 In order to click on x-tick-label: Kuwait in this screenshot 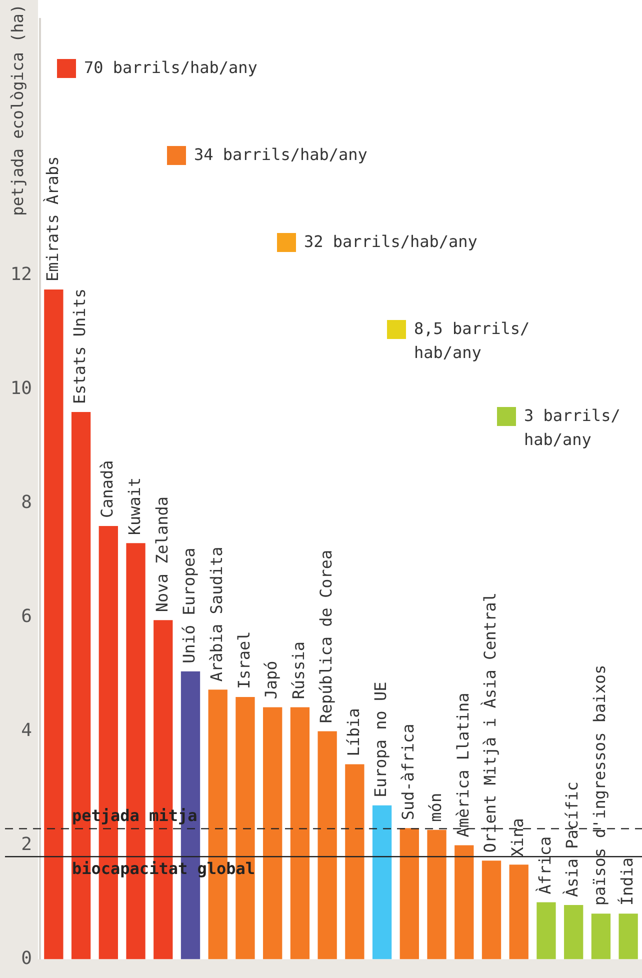, I will do `click(134, 506)`.